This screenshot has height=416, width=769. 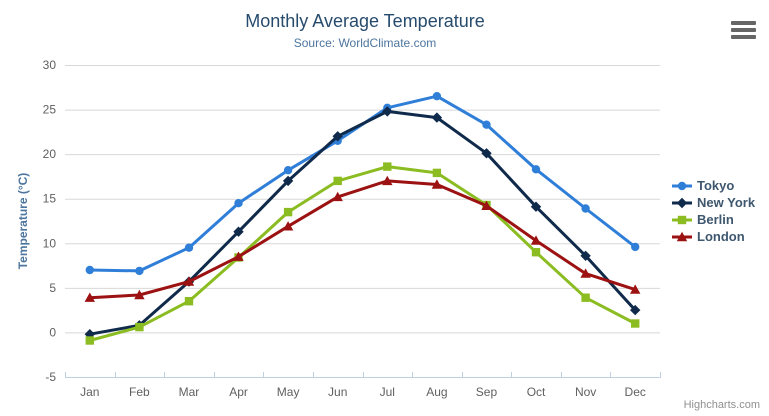 I want to click on x-axis-tick-label: Dec, so click(x=635, y=392).